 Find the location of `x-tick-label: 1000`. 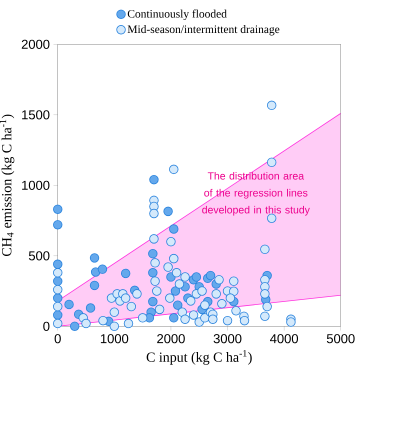

x-tick-label: 1000 is located at coordinates (114, 339).